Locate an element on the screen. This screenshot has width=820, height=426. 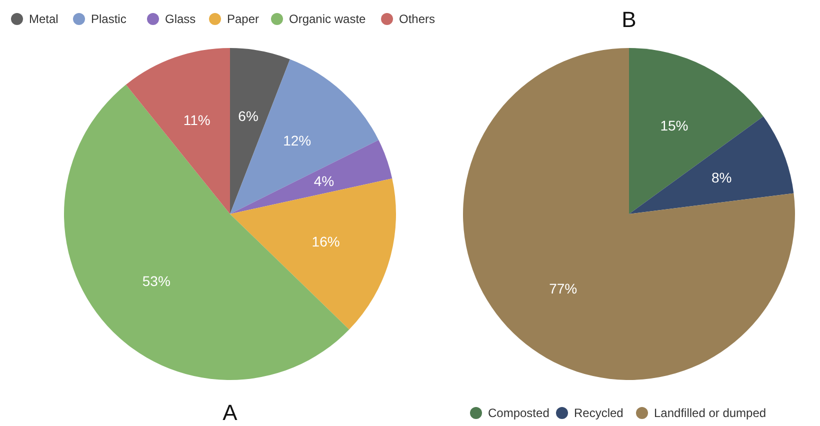
legend-label: Landfilled or dumped is located at coordinates (710, 413).